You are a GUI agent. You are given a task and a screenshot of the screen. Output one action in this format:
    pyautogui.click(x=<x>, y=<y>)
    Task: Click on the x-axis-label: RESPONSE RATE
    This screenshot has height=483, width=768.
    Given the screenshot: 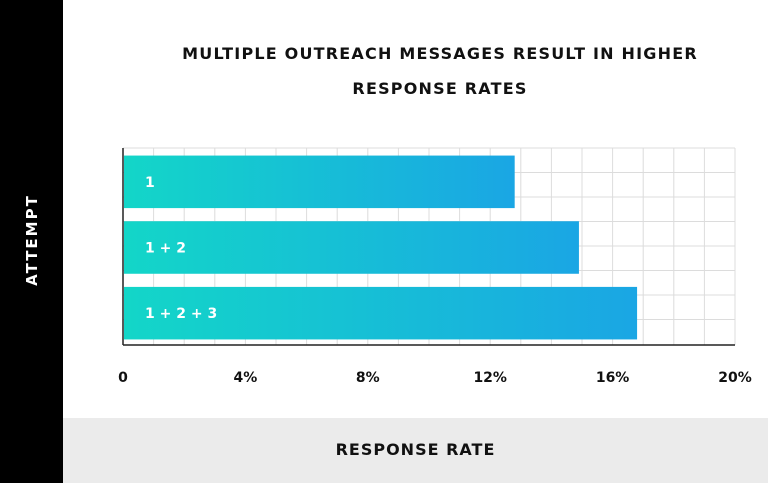 What is the action you would take?
    pyautogui.click(x=415, y=449)
    